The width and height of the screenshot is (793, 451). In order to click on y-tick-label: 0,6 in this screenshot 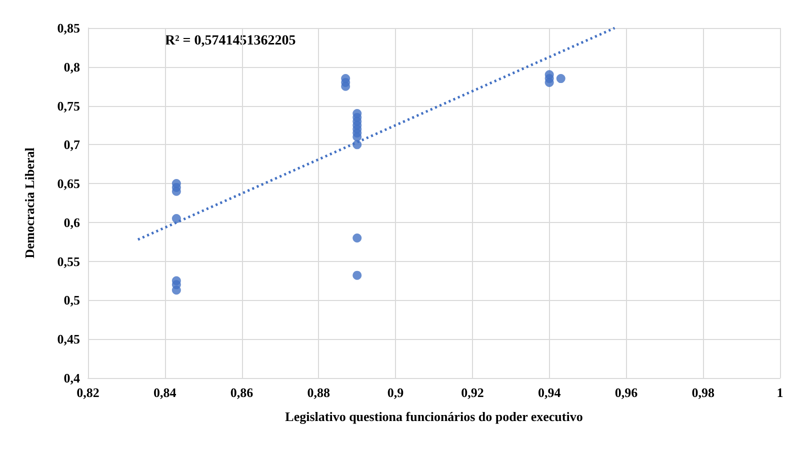, I will do `click(72, 222)`.